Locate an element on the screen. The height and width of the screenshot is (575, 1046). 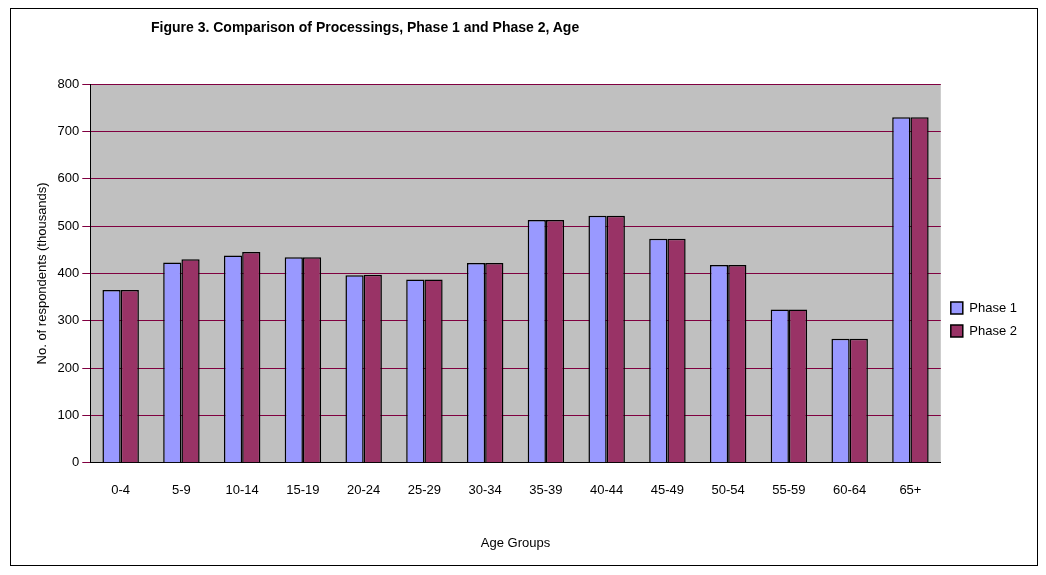
legend-label: Phase 1 is located at coordinates (993, 307).